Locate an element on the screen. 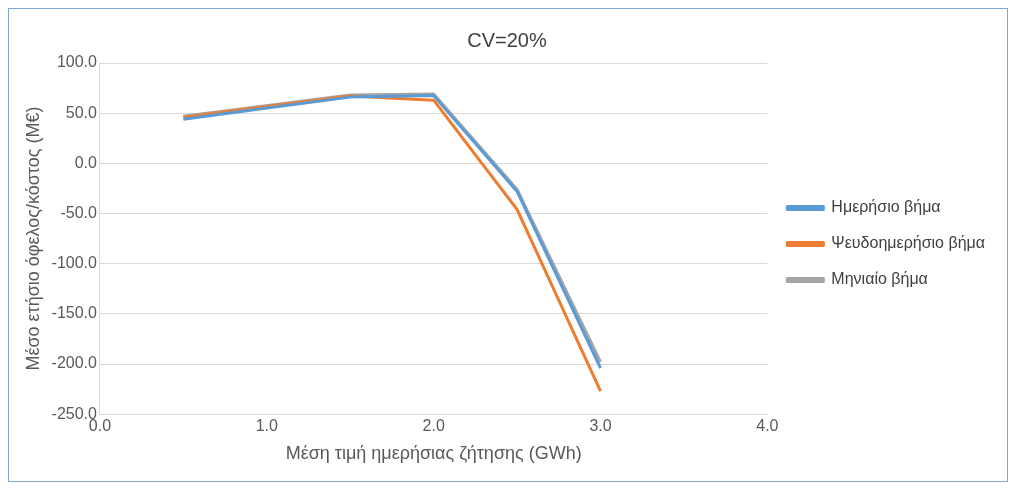  chart-title: CV=20% is located at coordinates (507, 39).